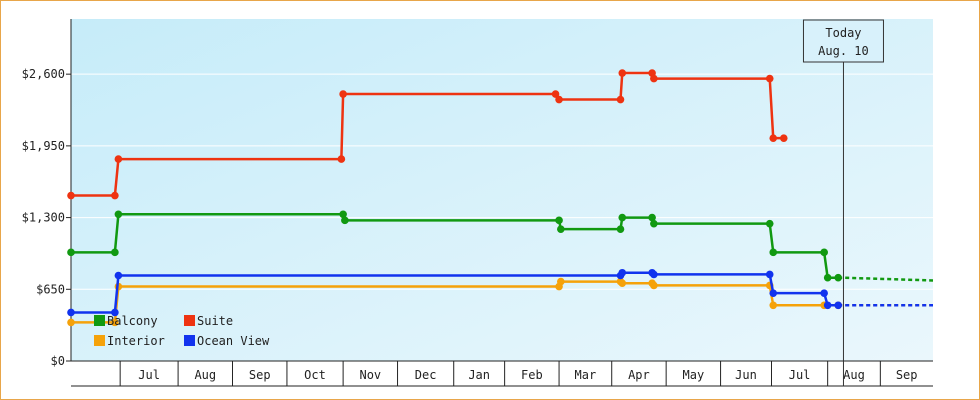 This screenshot has width=980, height=400. What do you see at coordinates (843, 33) in the screenshot?
I see `today-label: Today` at bounding box center [843, 33].